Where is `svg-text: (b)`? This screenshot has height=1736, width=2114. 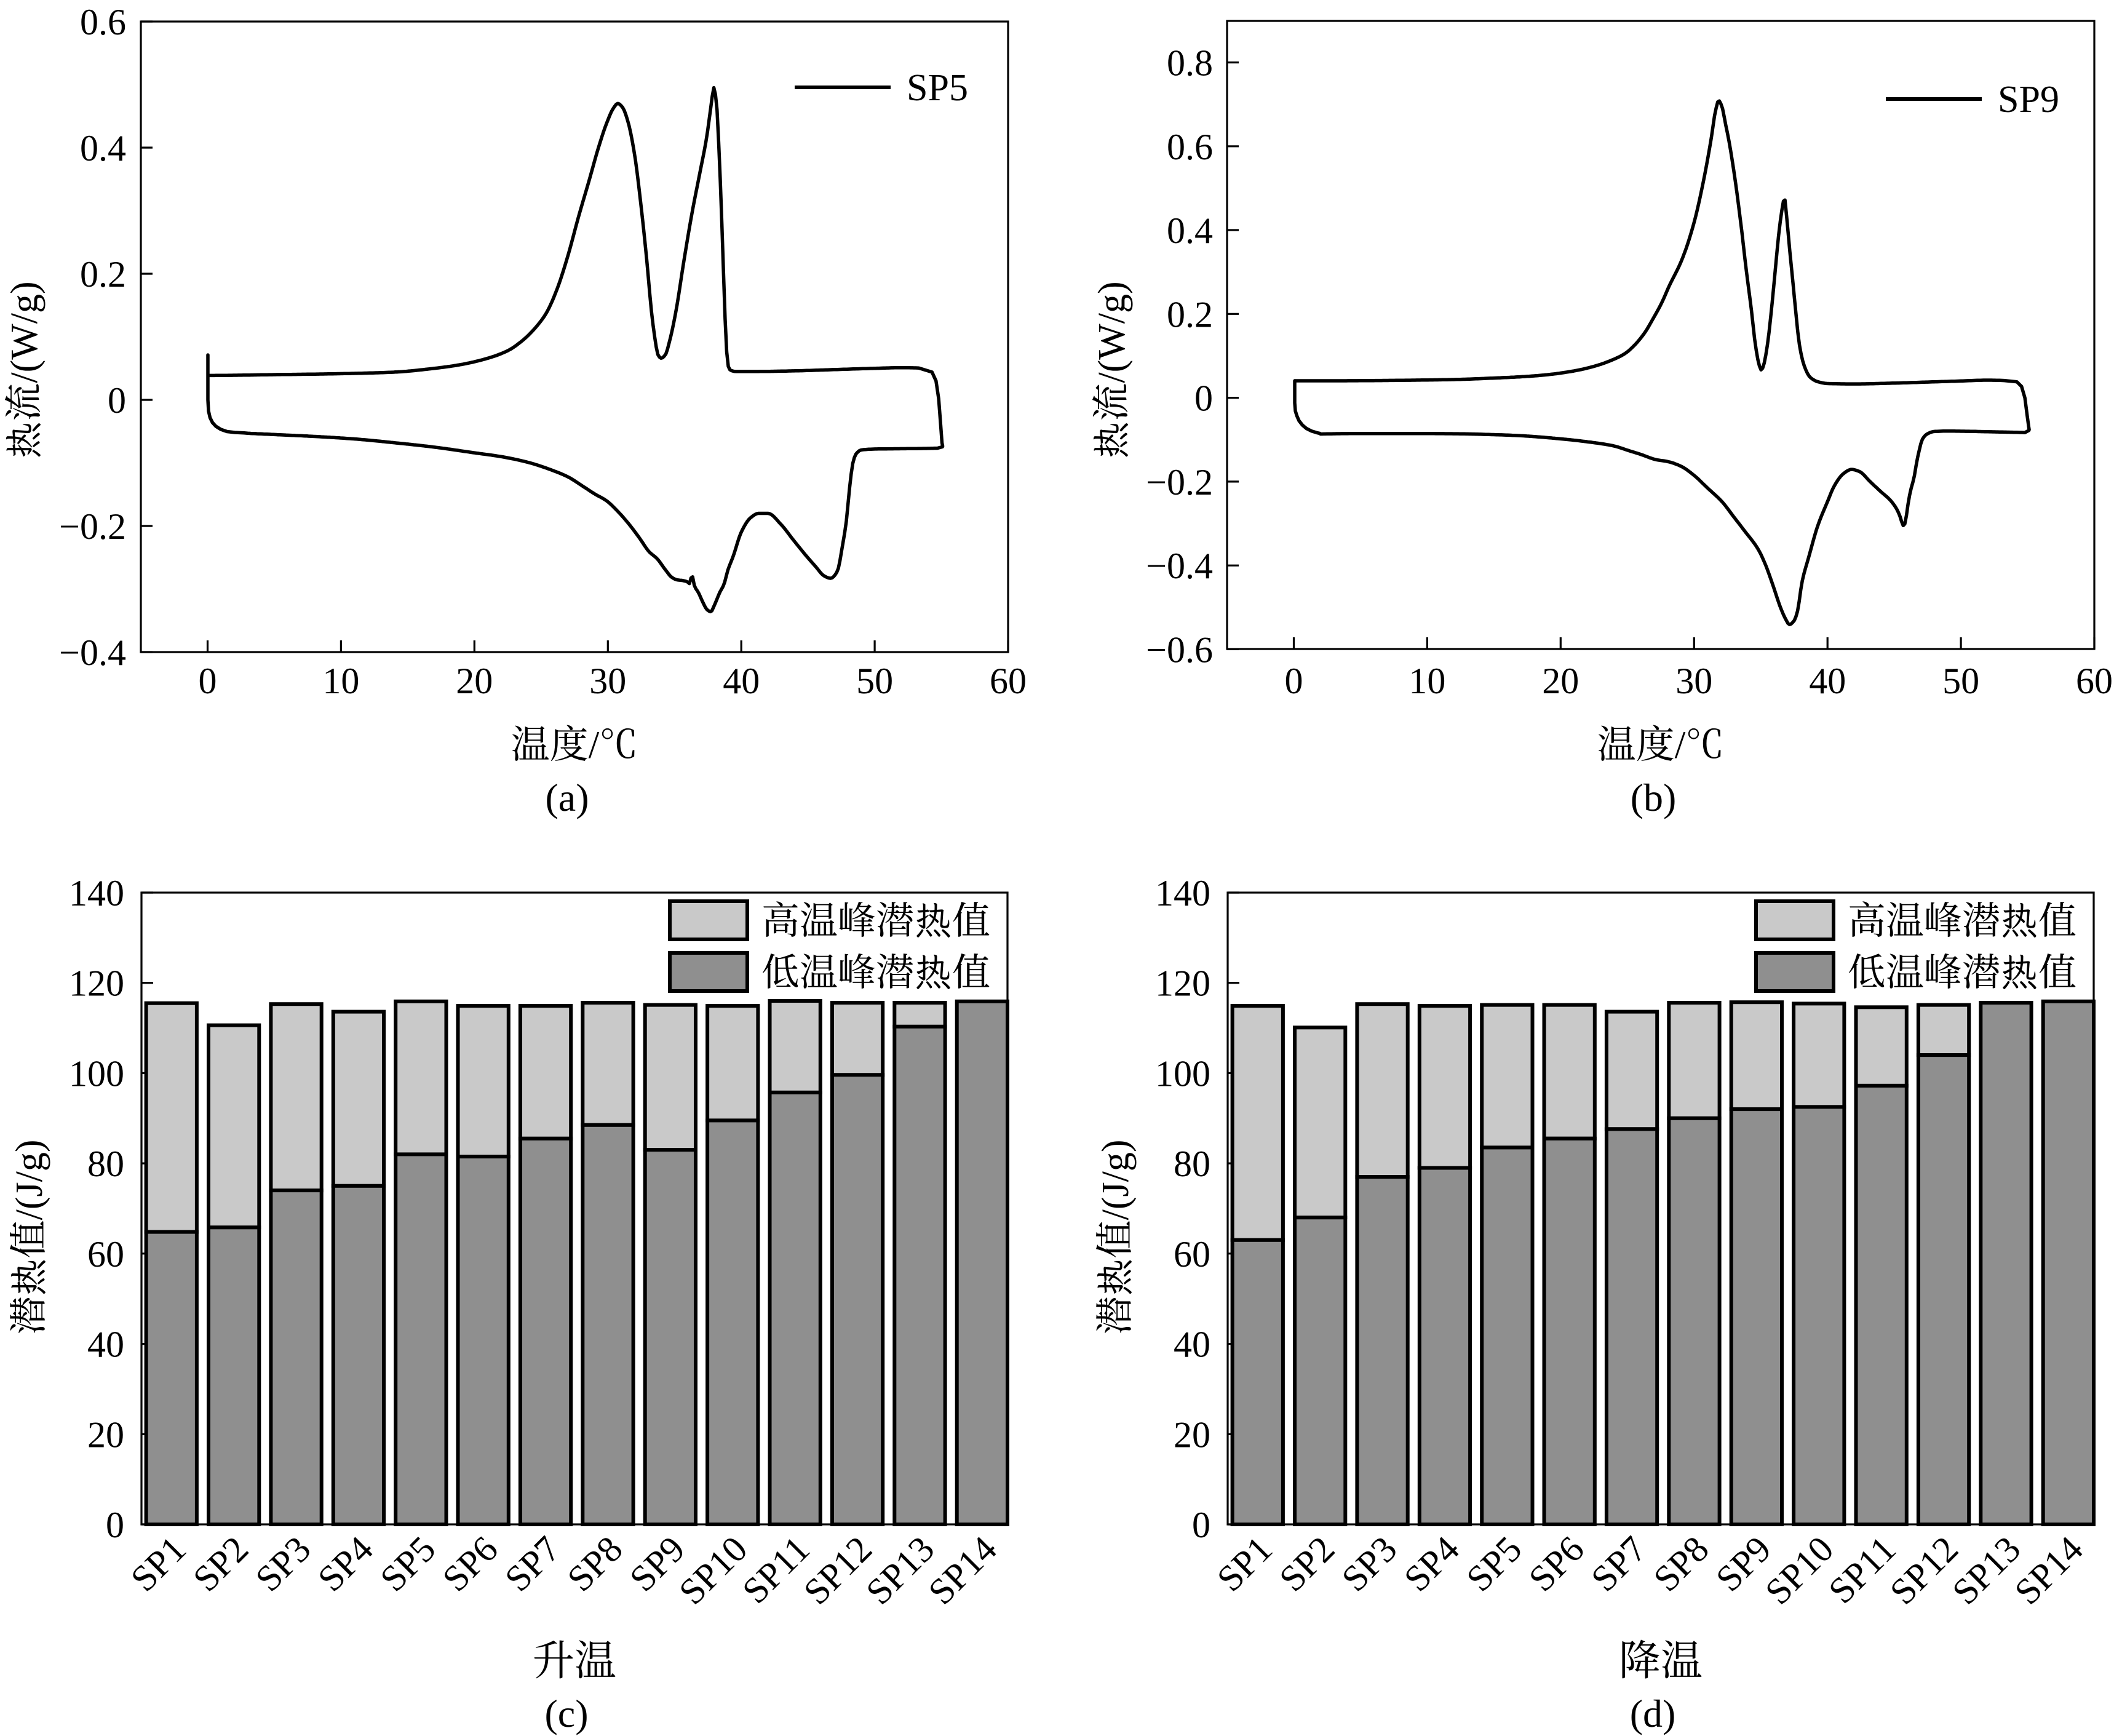
svg-text: (b) is located at coordinates (1654, 798).